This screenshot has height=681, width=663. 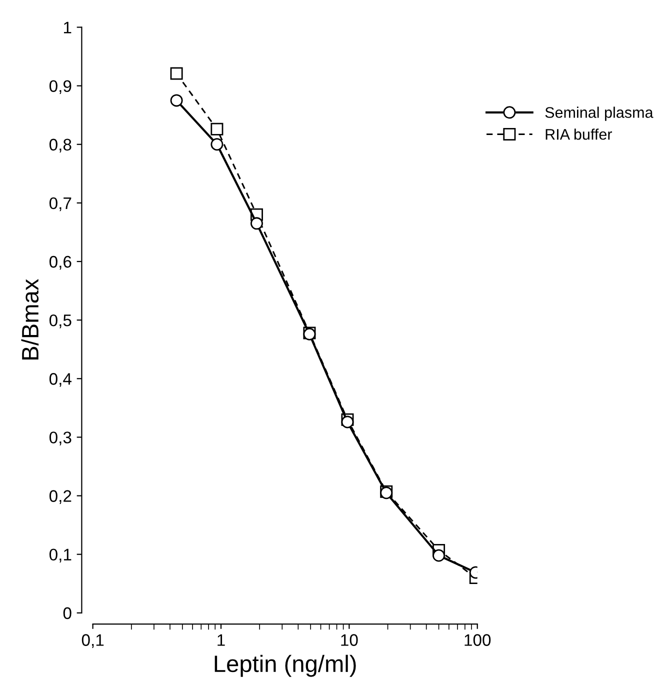 What do you see at coordinates (60, 497) in the screenshot?
I see `y-tick-label: 0,2` at bounding box center [60, 497].